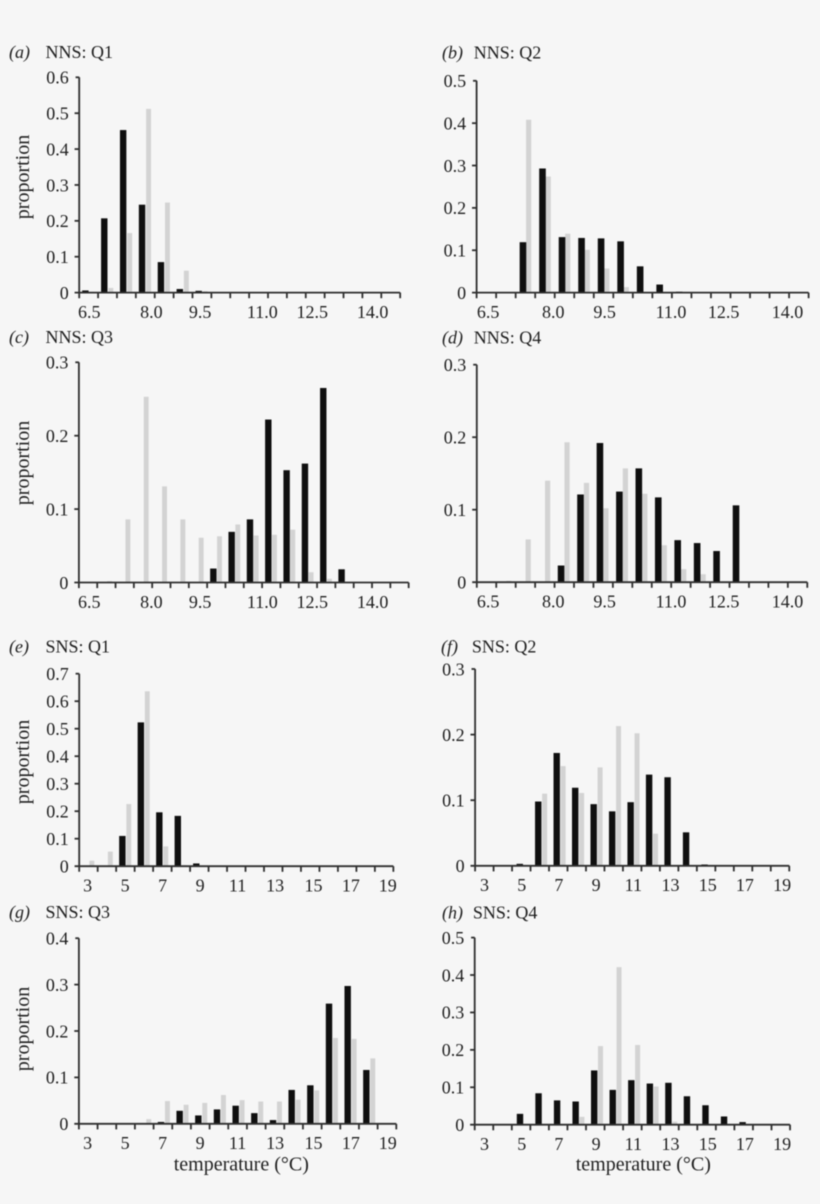  Describe the element at coordinates (508, 338) in the screenshot. I see `svg-text: NNS: Q4` at that location.